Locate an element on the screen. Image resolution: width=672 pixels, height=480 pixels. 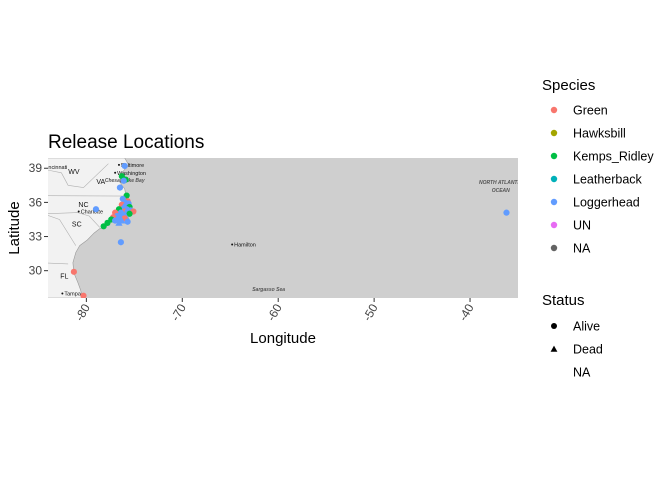
y-tick-label: 30 is located at coordinates (36, 271).